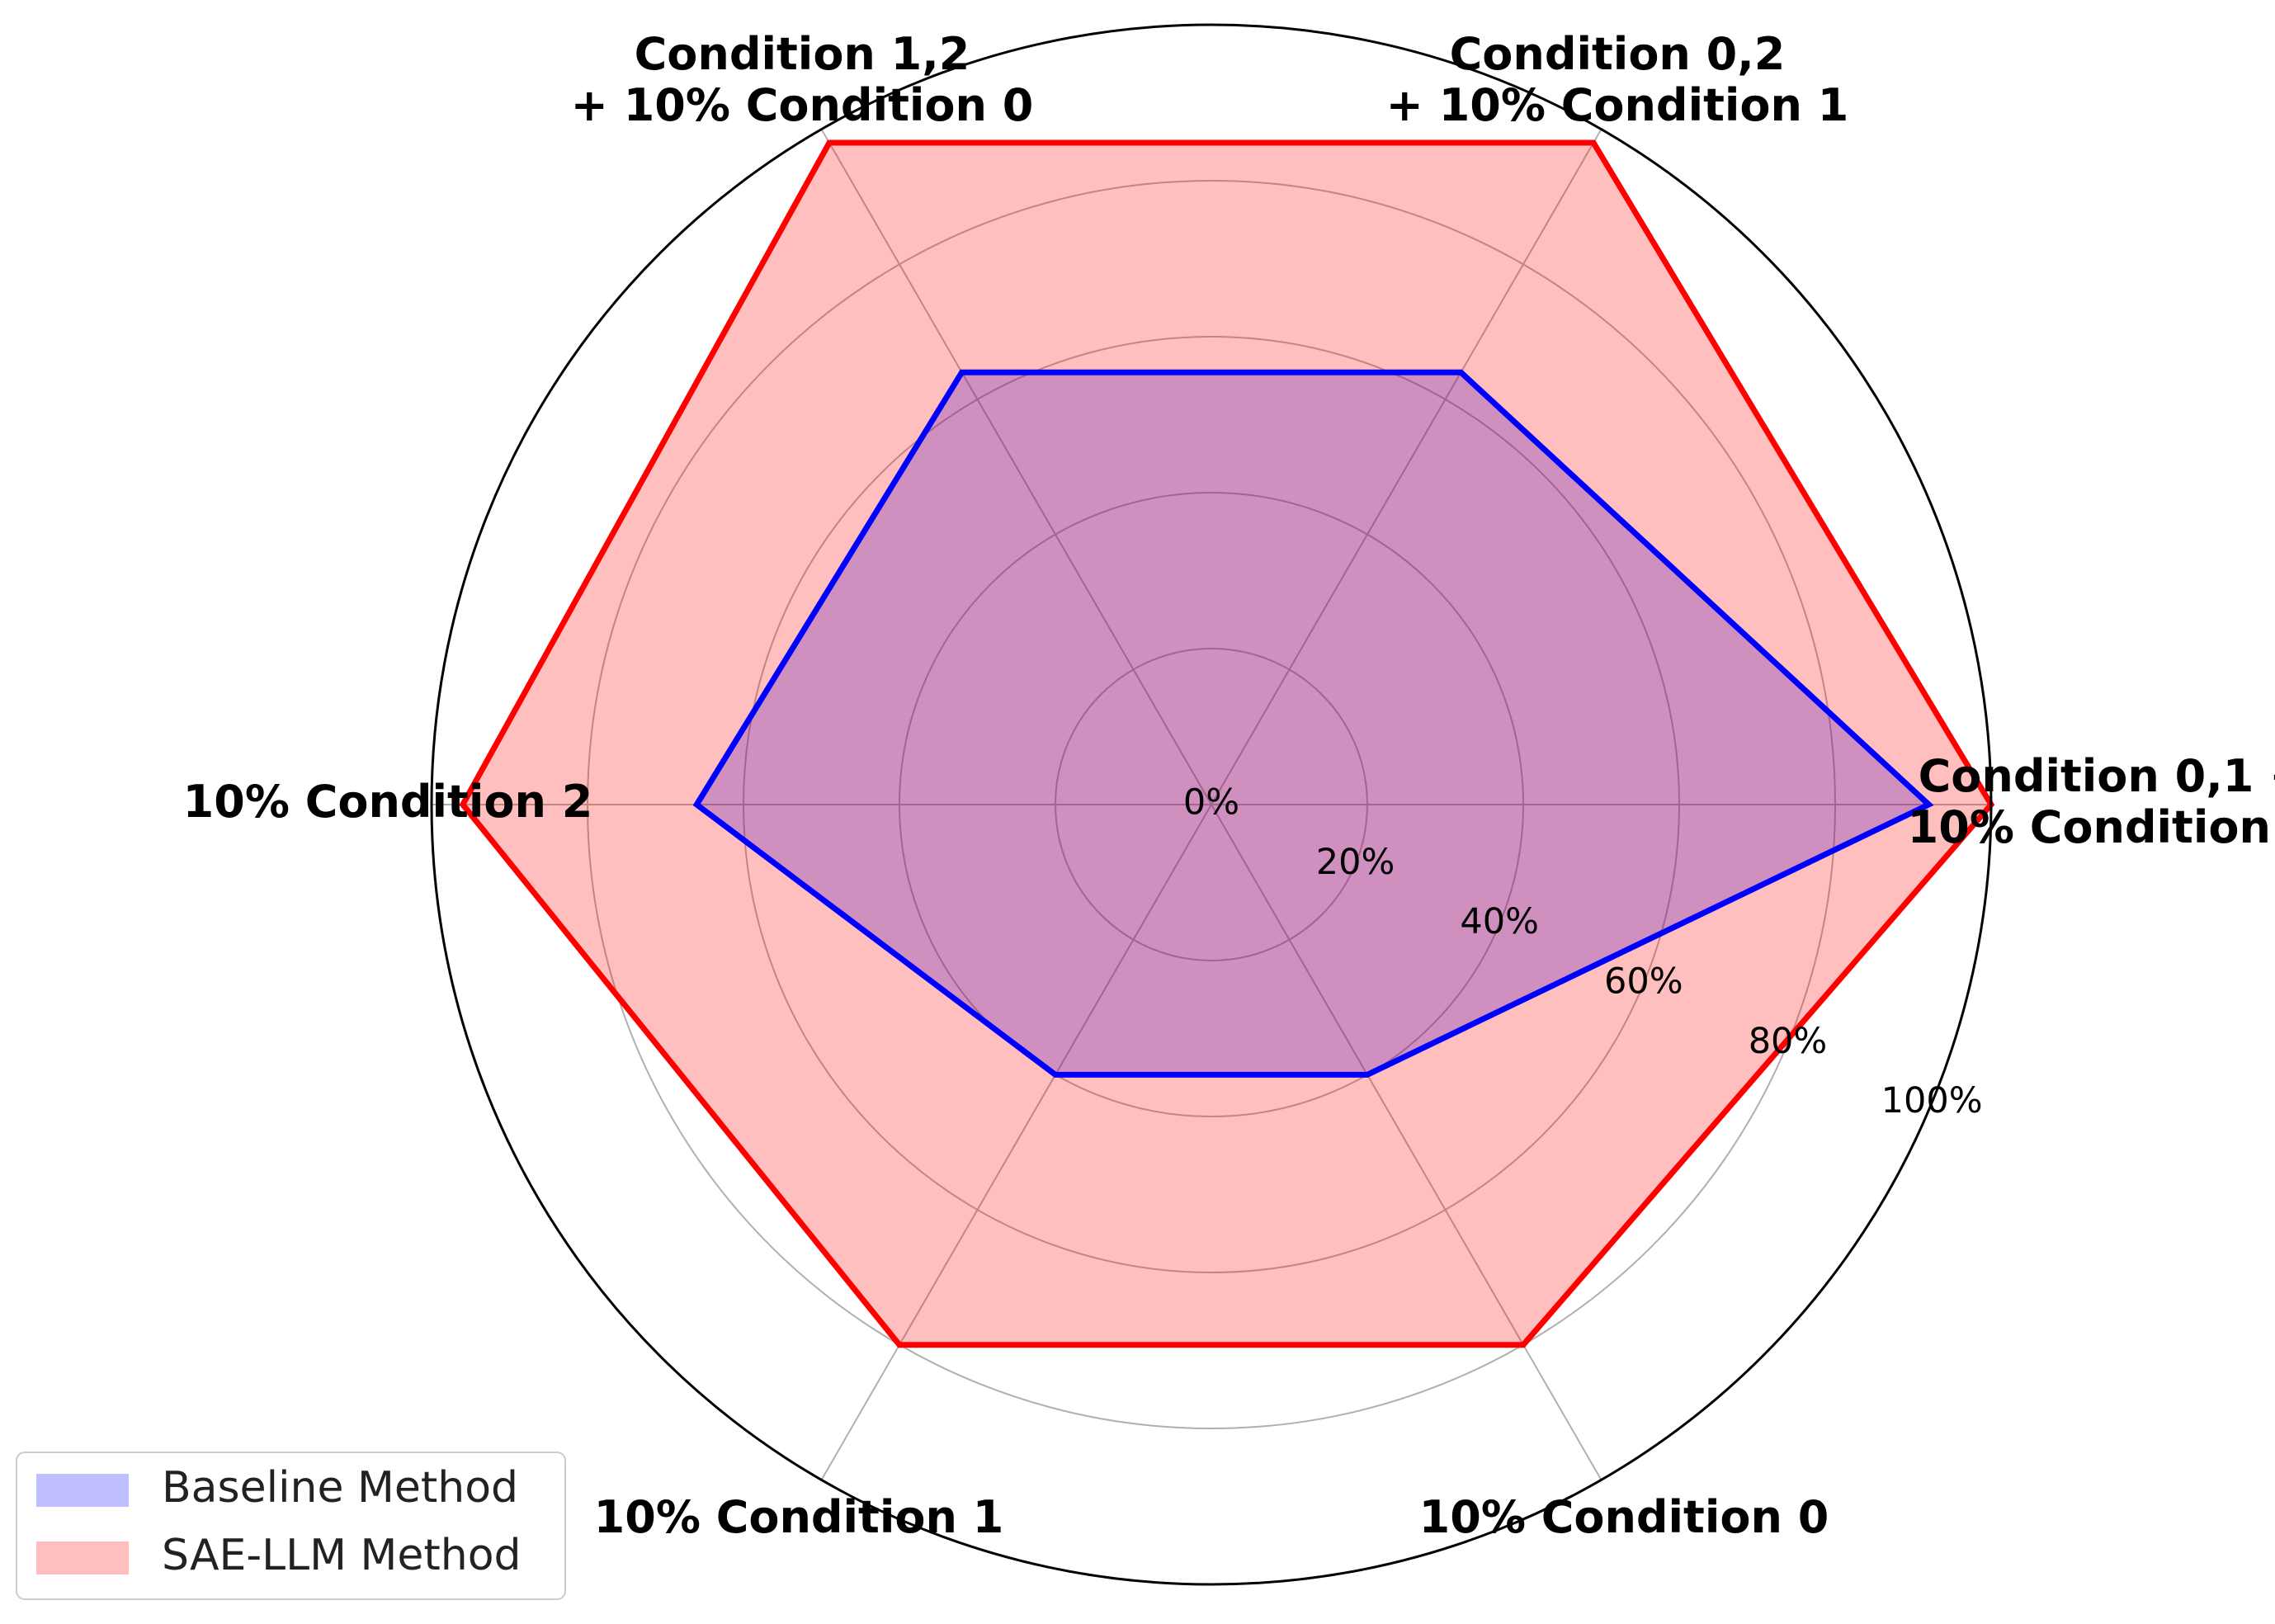 Image resolution: width=2275 pixels, height=1624 pixels. I want to click on axis-label: 10% Condition 2, so click(388, 802).